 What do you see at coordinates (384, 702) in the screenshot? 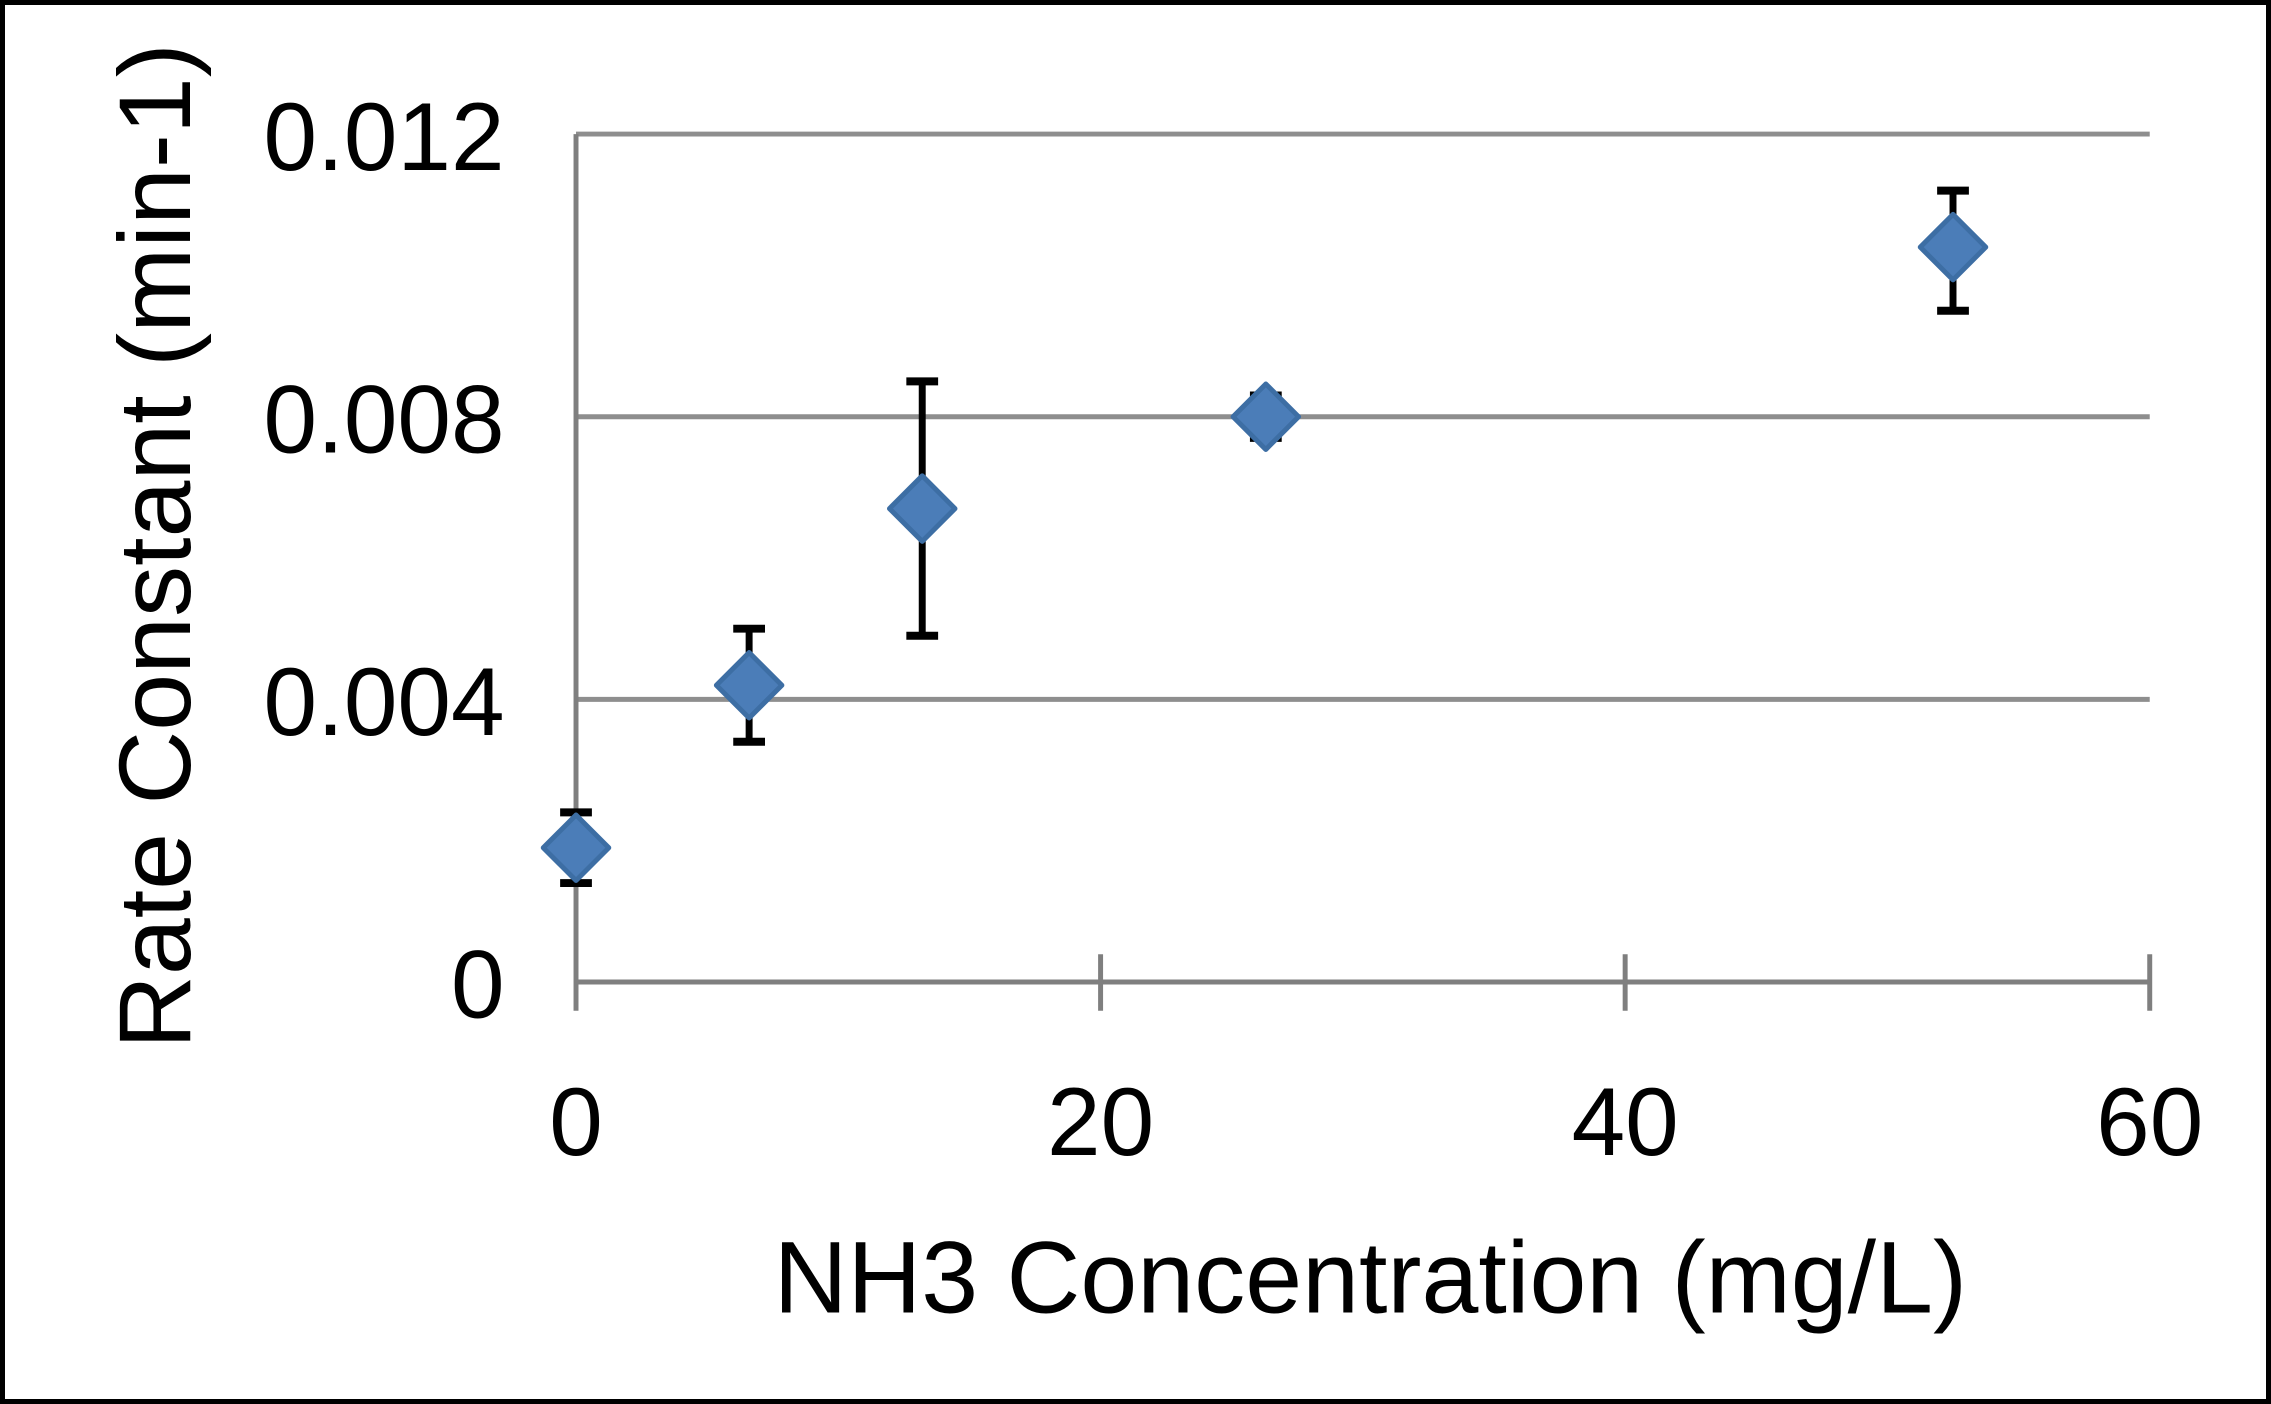
I see `y-tick-label: 0.004` at bounding box center [384, 702].